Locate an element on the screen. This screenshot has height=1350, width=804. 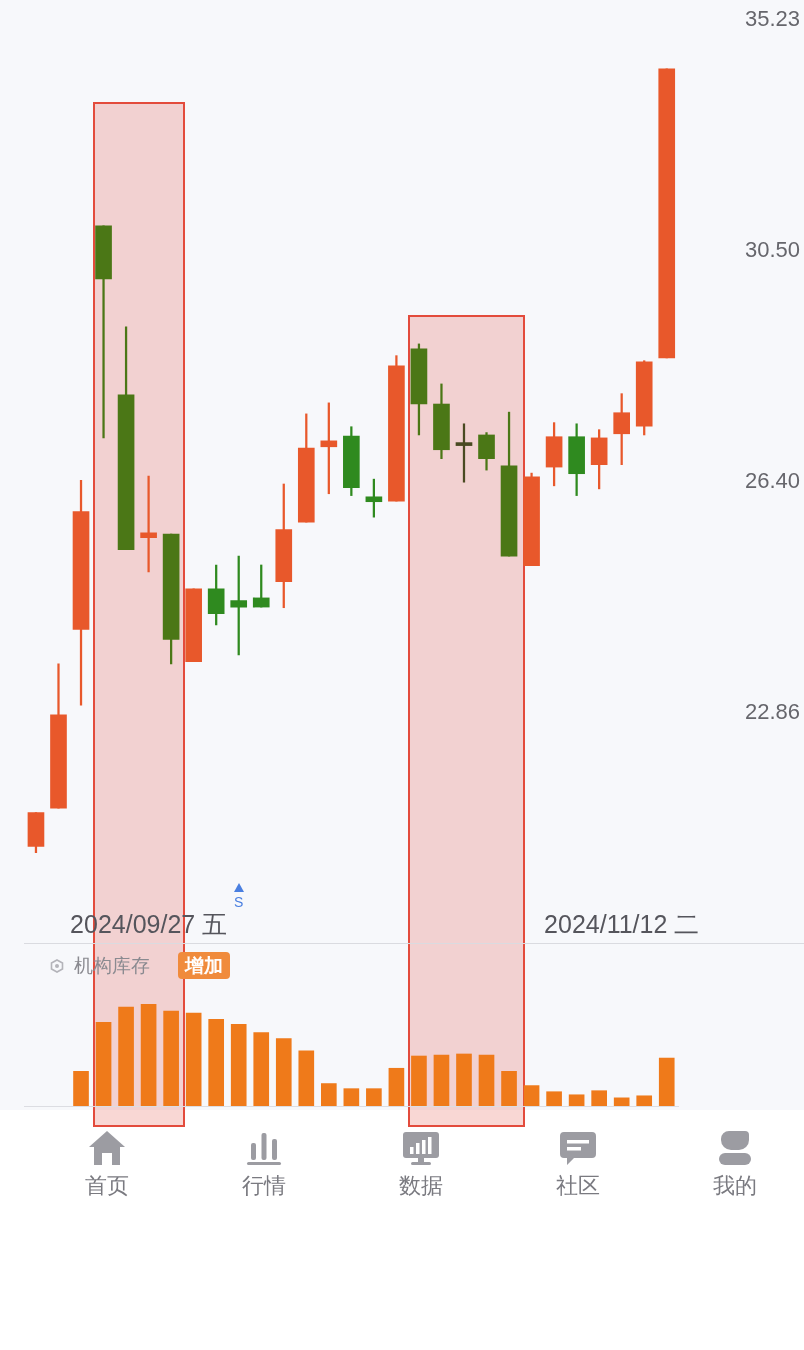
y-tick-label: 26.40 is located at coordinates (772, 481).